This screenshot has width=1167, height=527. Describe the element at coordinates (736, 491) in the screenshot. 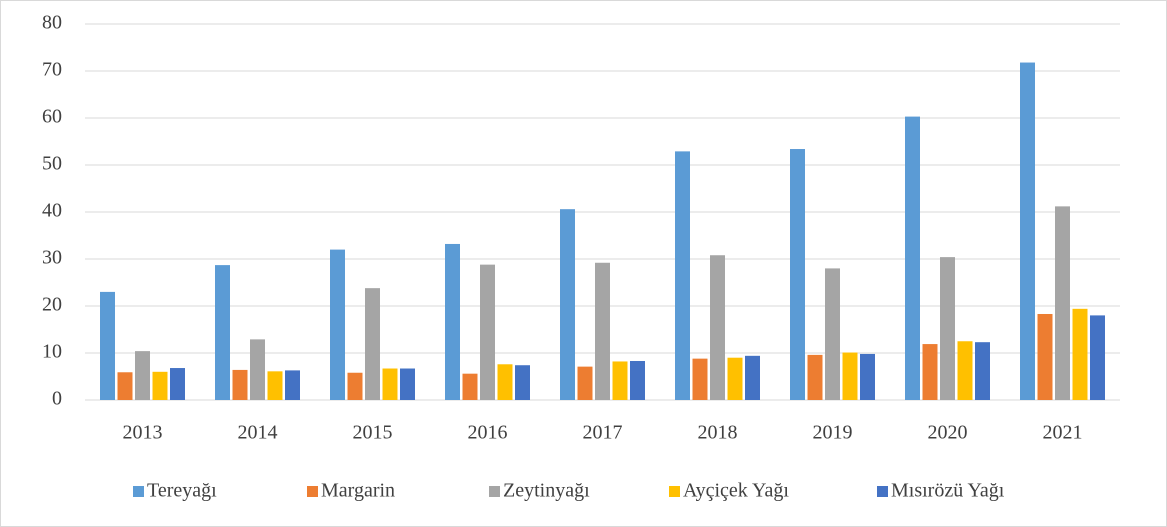

I see `legend-label: Ayçiçek Yağı` at that location.